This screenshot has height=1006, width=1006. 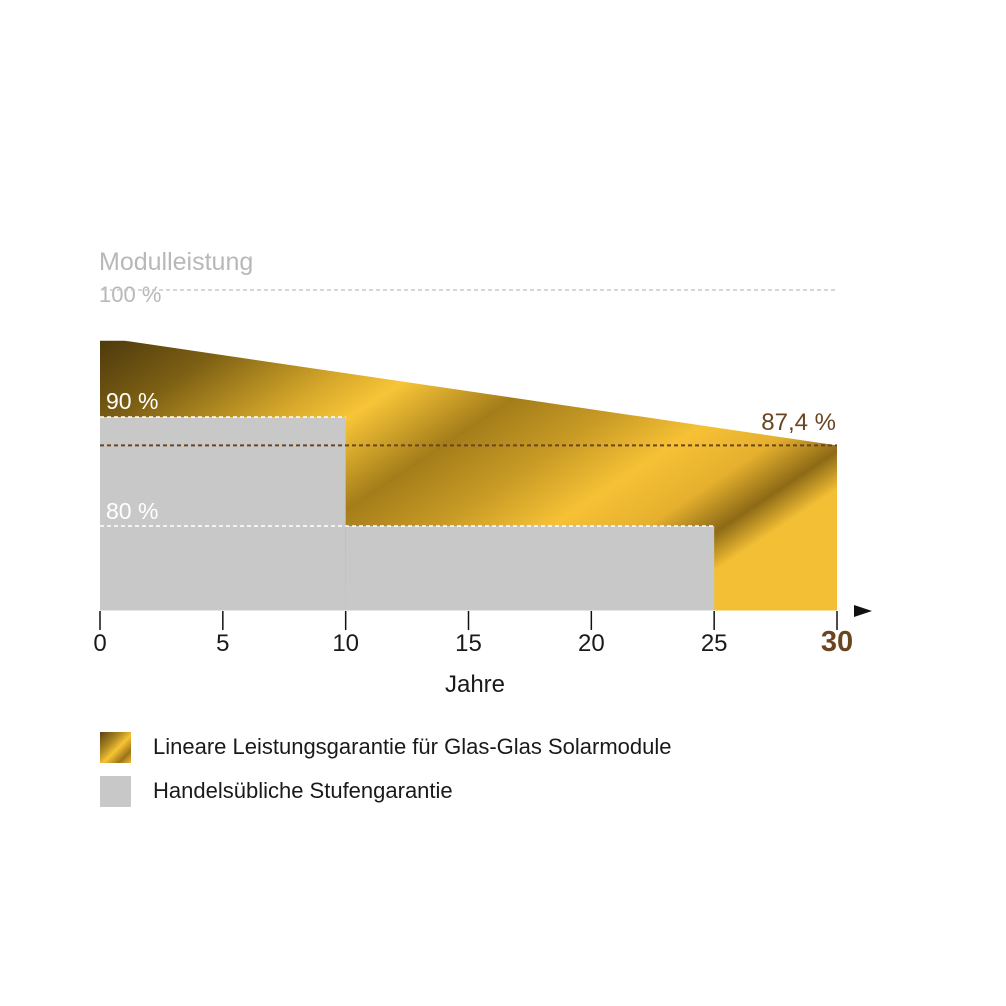 I want to click on x-tick-label: 30, so click(x=837, y=642).